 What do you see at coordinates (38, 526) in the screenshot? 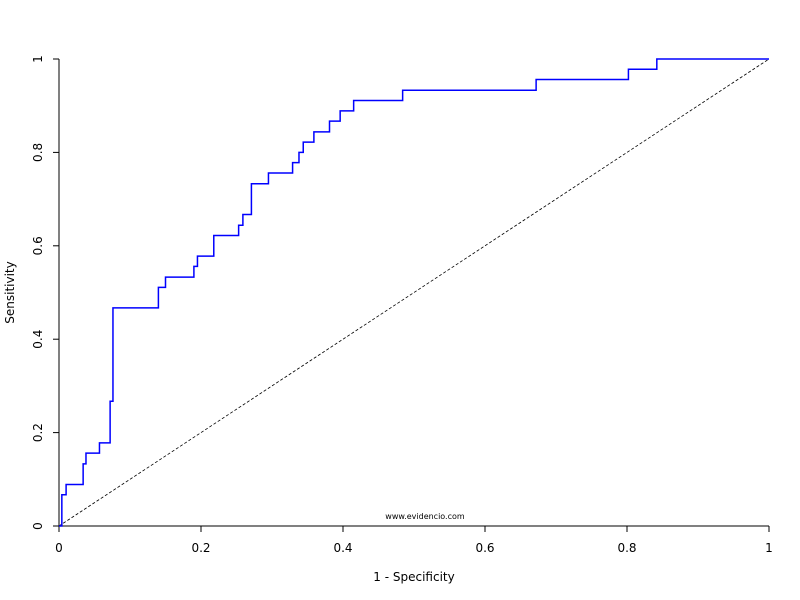
I see `y-tick-label: 0` at bounding box center [38, 526].